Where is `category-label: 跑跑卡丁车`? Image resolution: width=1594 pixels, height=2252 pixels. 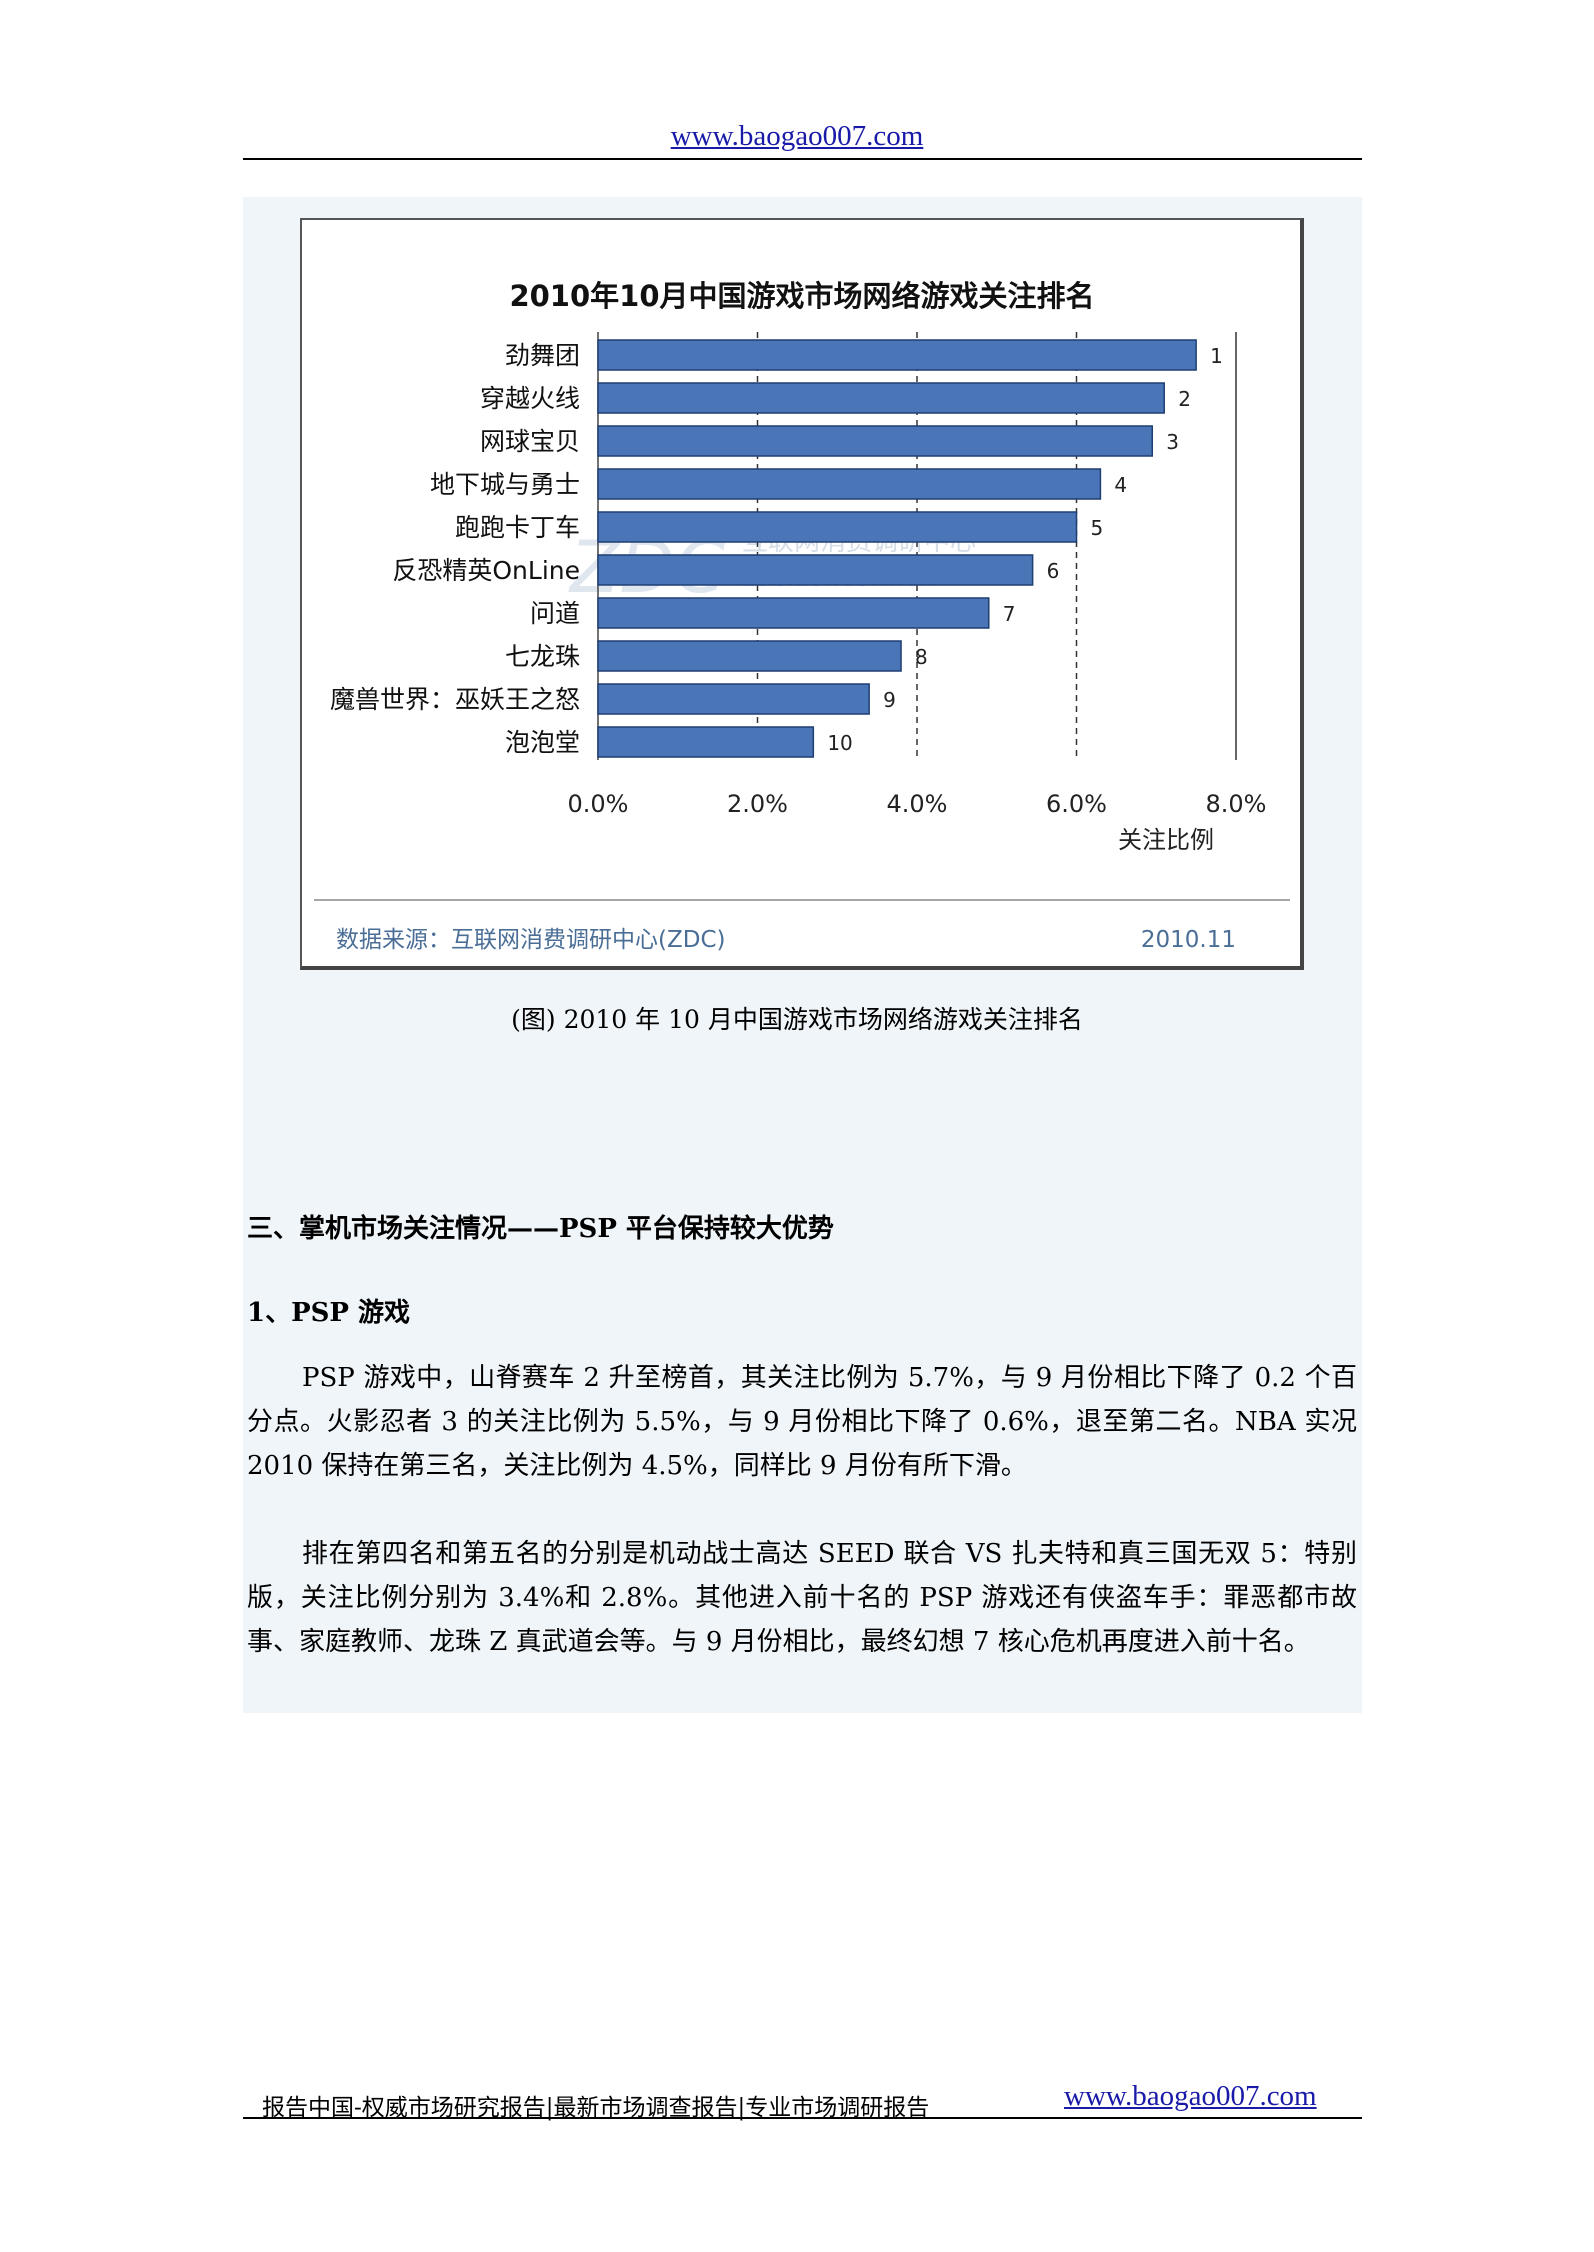 category-label: 跑跑卡丁车 is located at coordinates (517, 527).